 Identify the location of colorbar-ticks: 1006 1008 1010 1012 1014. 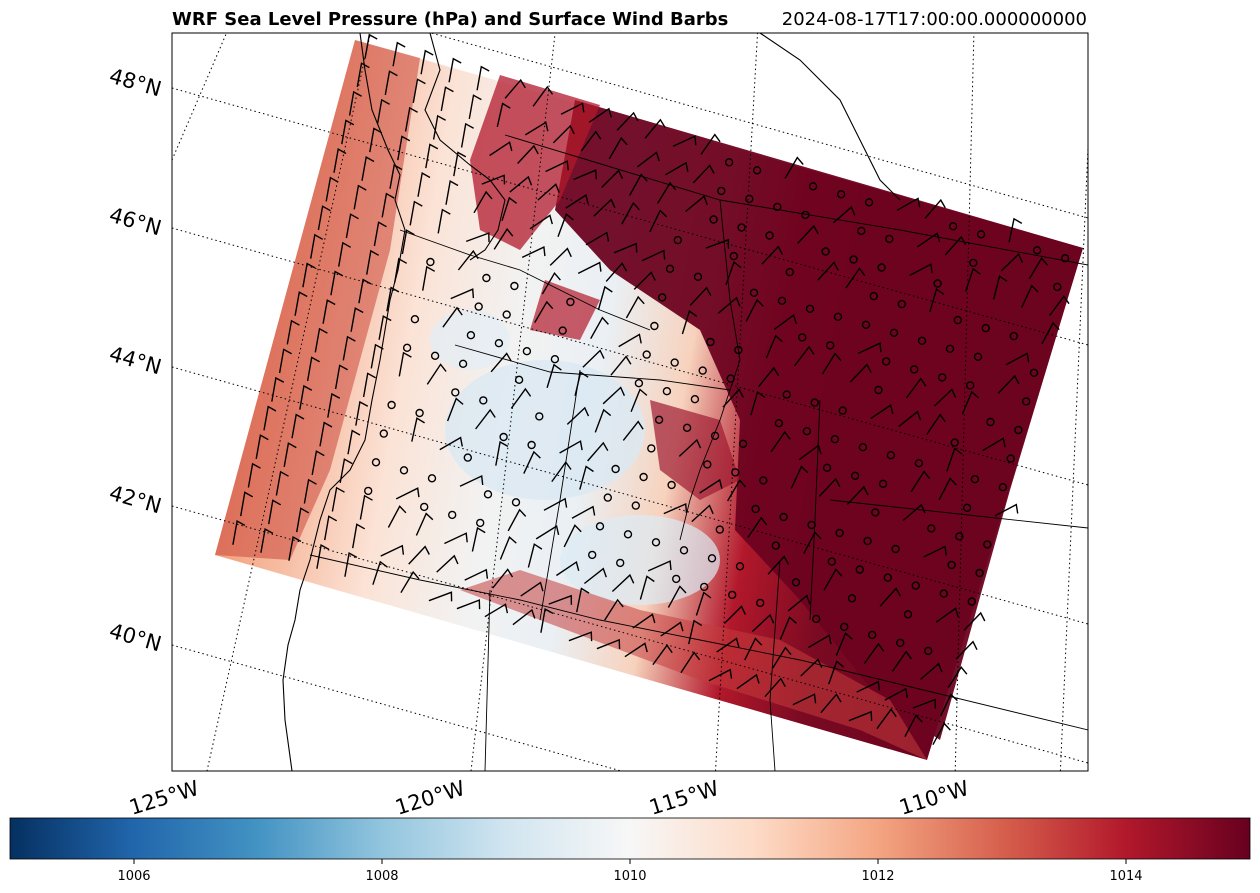
(629, 871).